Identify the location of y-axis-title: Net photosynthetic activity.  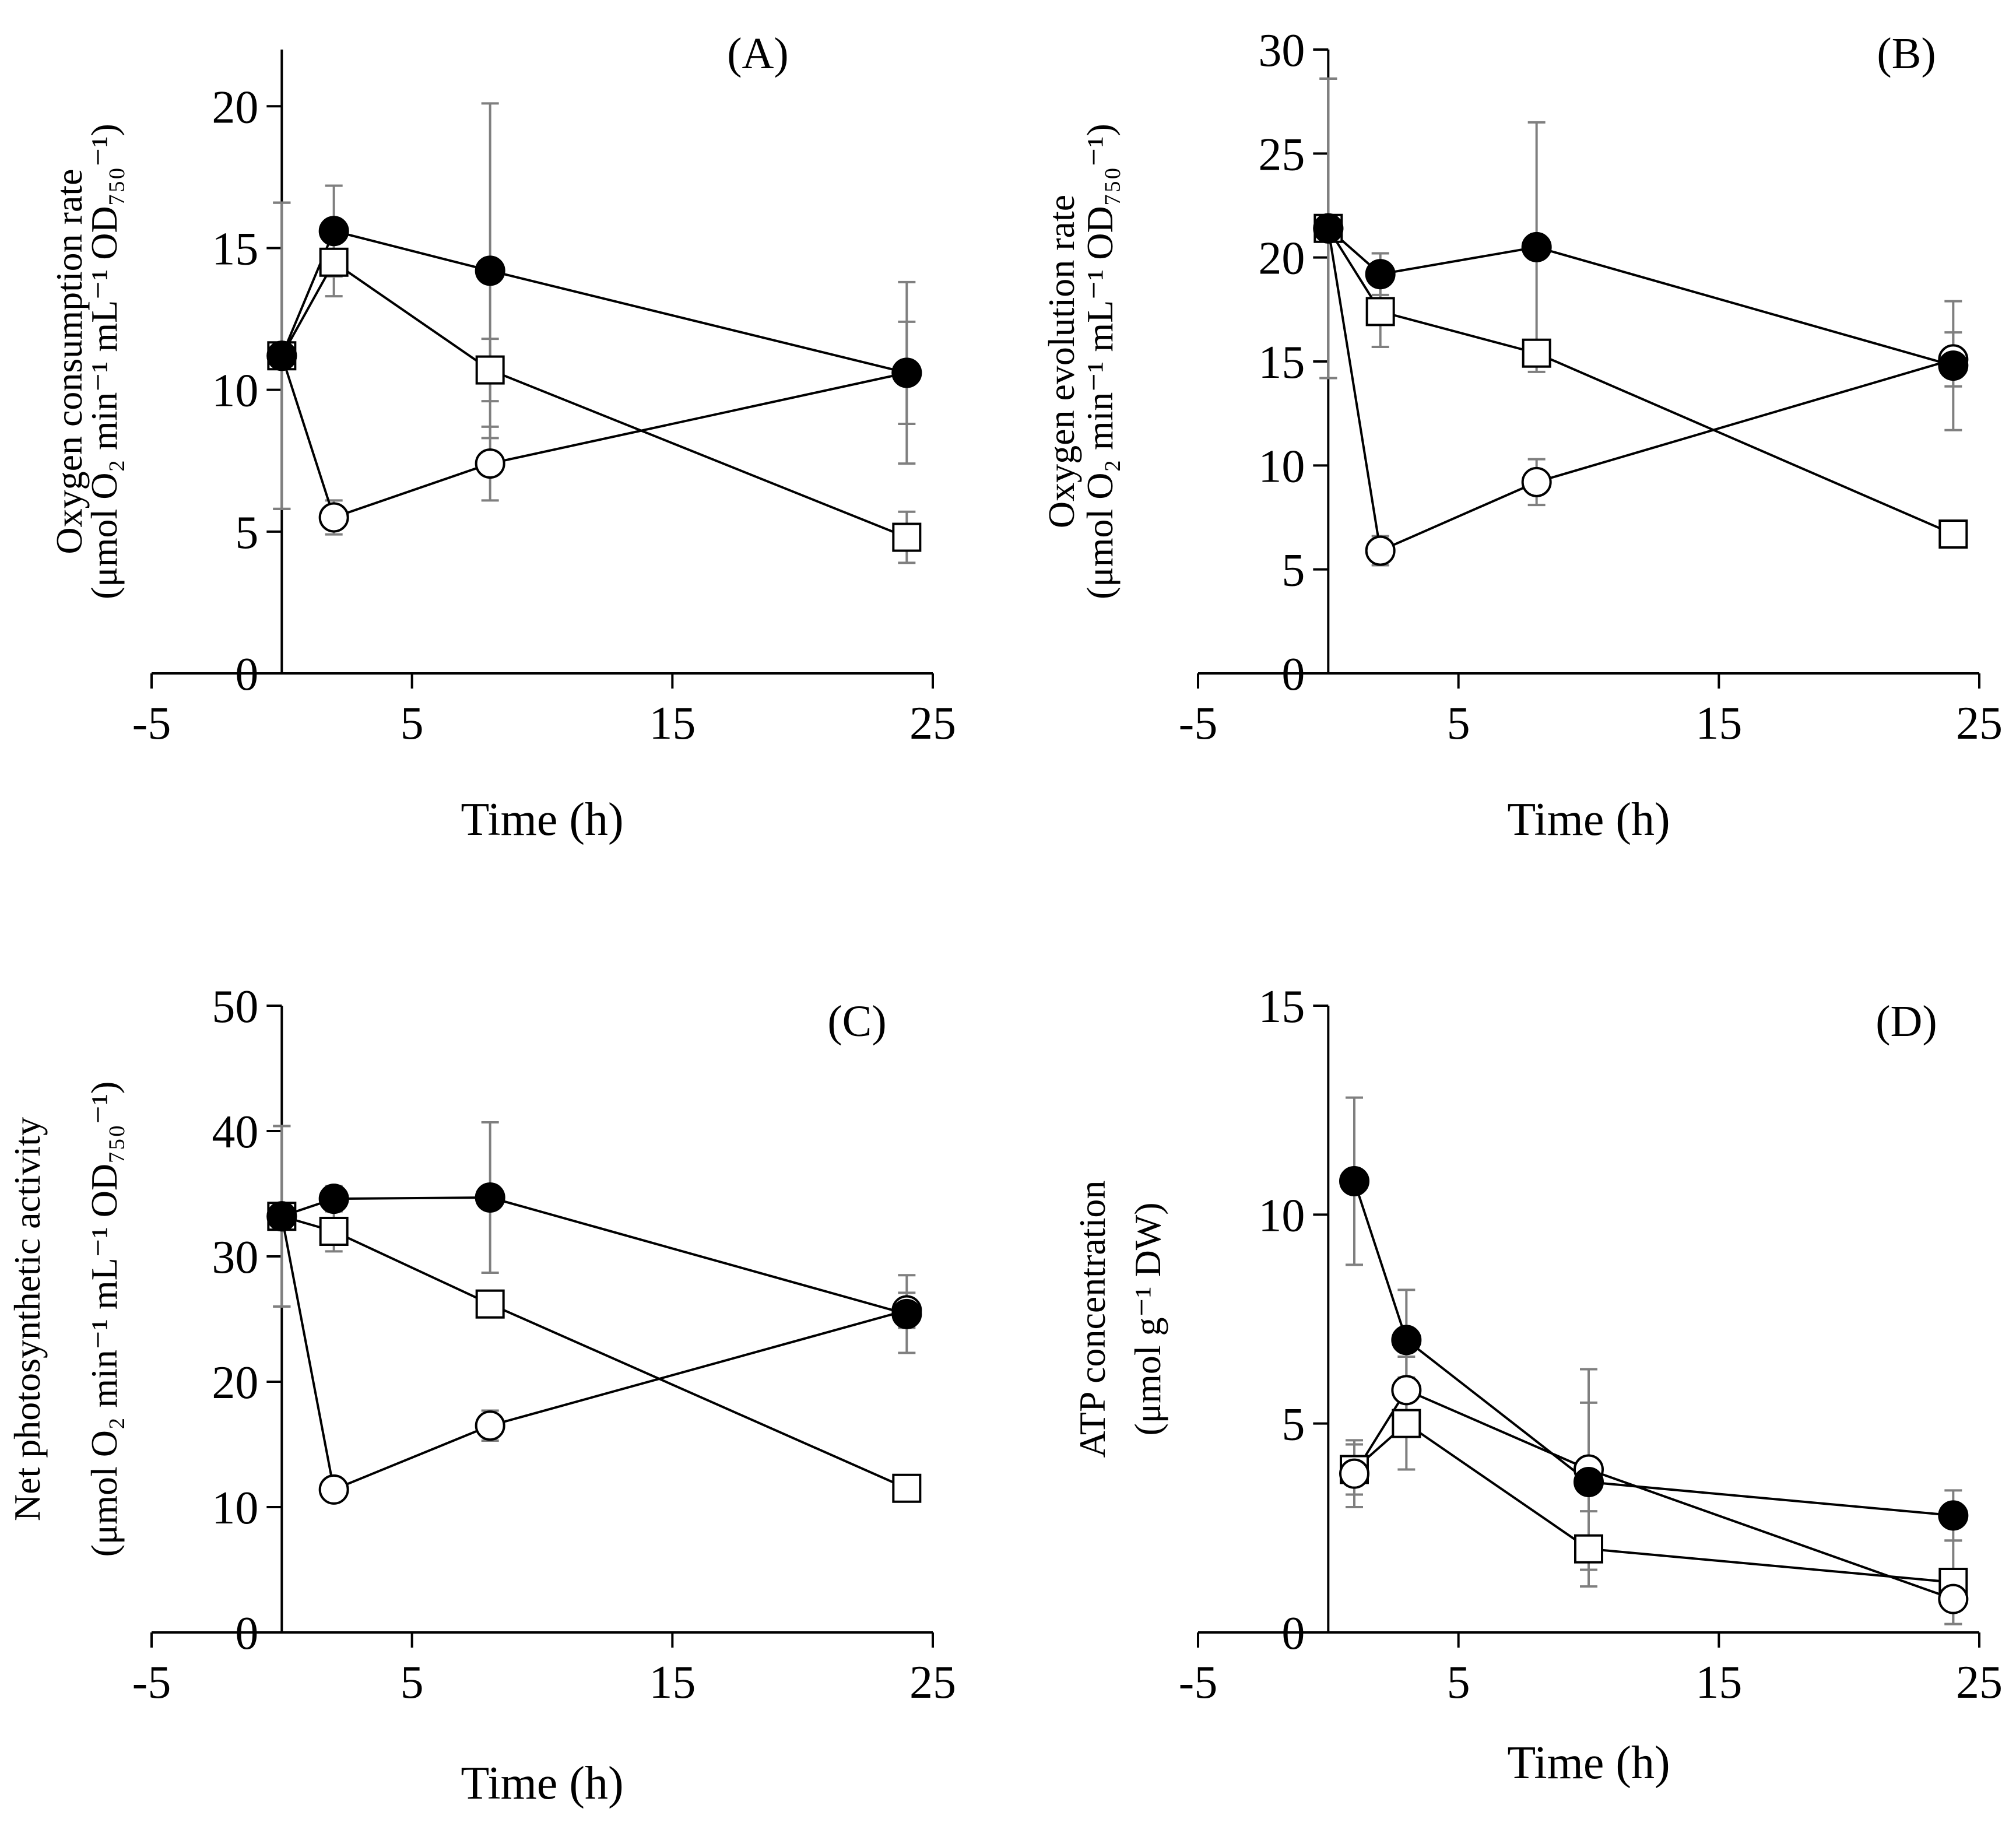
(27, 1319).